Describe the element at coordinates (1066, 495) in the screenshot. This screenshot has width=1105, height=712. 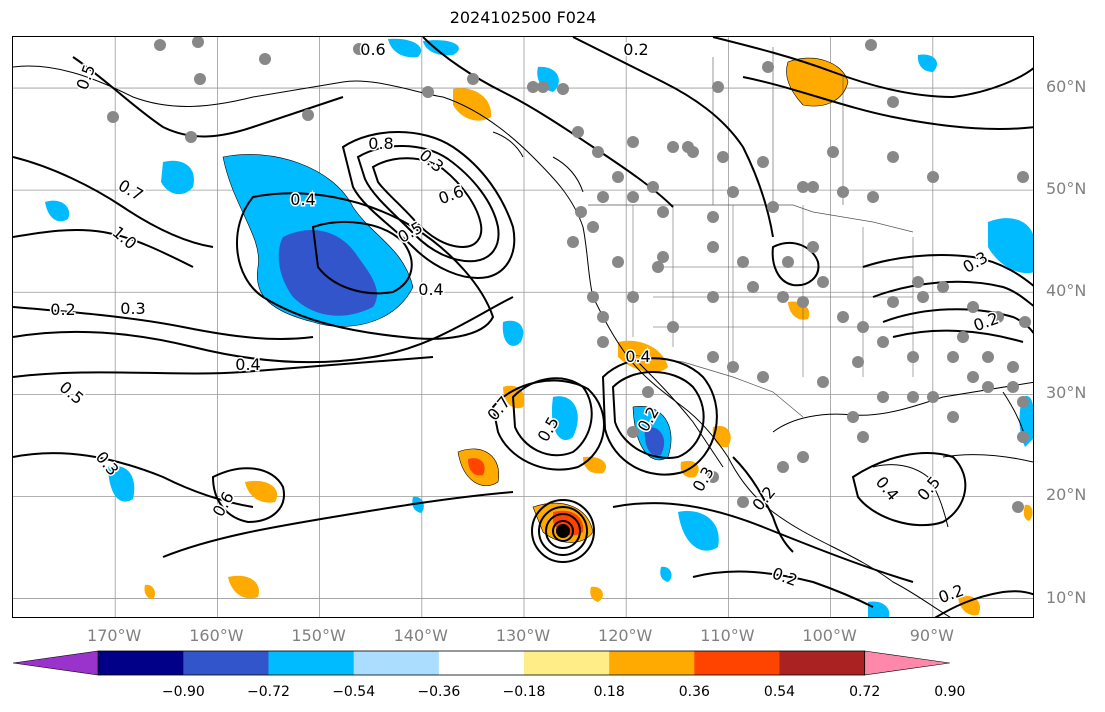
I see `latitude-label: 20°N` at that location.